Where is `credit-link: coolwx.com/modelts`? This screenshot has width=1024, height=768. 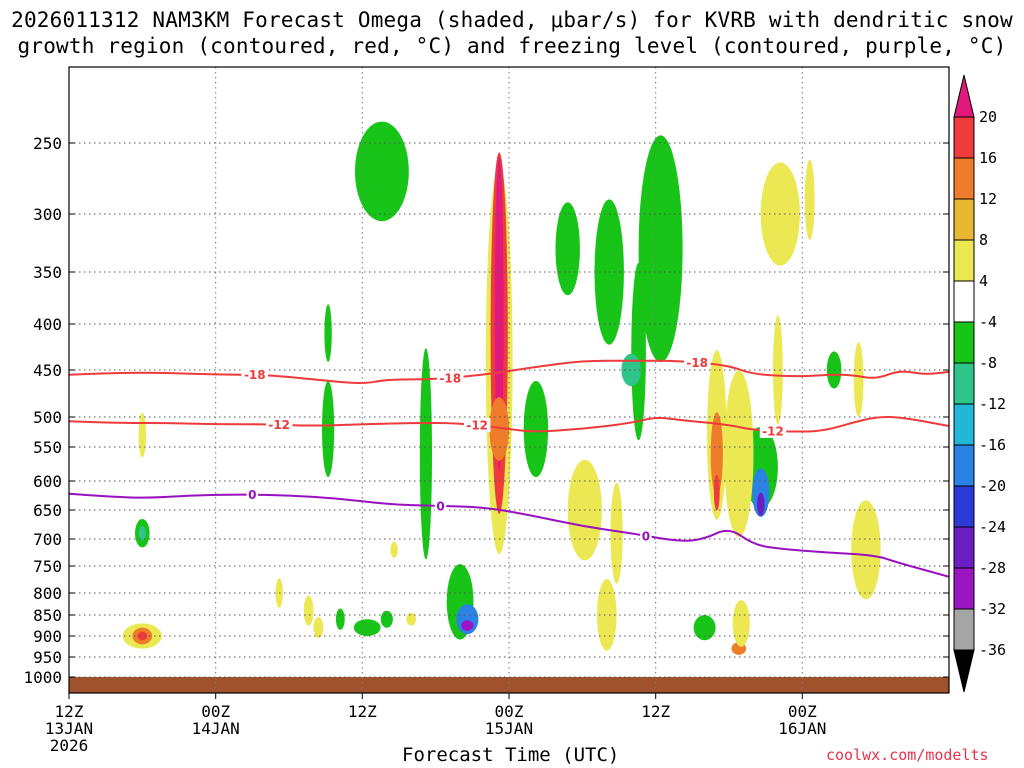 credit-link: coolwx.com/modelts is located at coordinates (907, 755).